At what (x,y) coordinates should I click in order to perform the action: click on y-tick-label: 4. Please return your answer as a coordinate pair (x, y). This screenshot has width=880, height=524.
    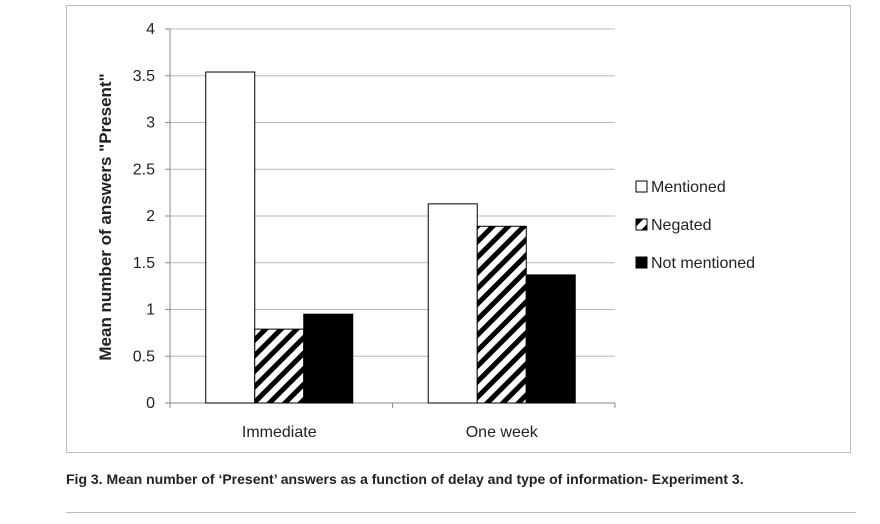
    Looking at the image, I should click on (150, 29).